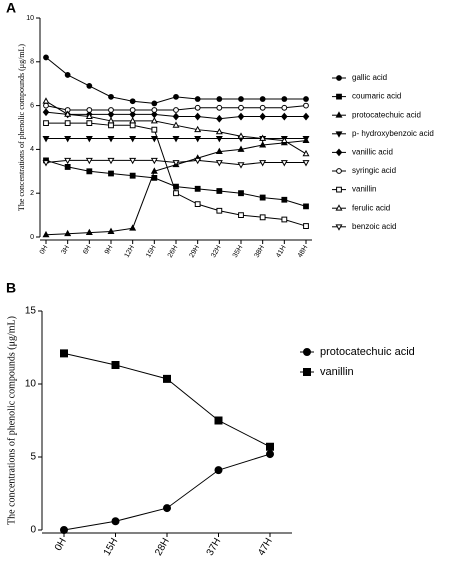 This screenshot has height=564, width=454. What do you see at coordinates (130, 251) in the screenshot?
I see `x-tick-label: 12H` at bounding box center [130, 251].